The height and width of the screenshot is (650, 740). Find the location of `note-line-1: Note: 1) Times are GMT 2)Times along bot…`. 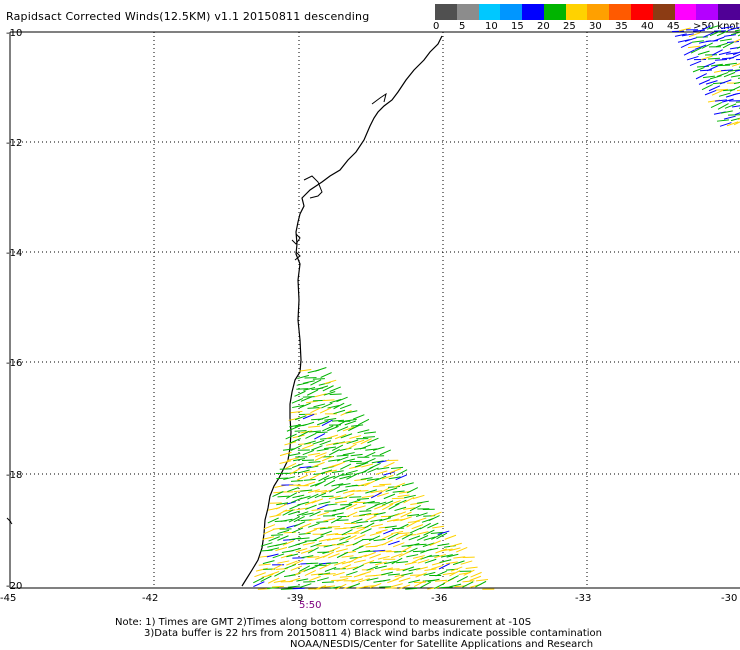

note-line-1: Note: 1) Times are GMT 2)Times along bot… is located at coordinates (323, 622).